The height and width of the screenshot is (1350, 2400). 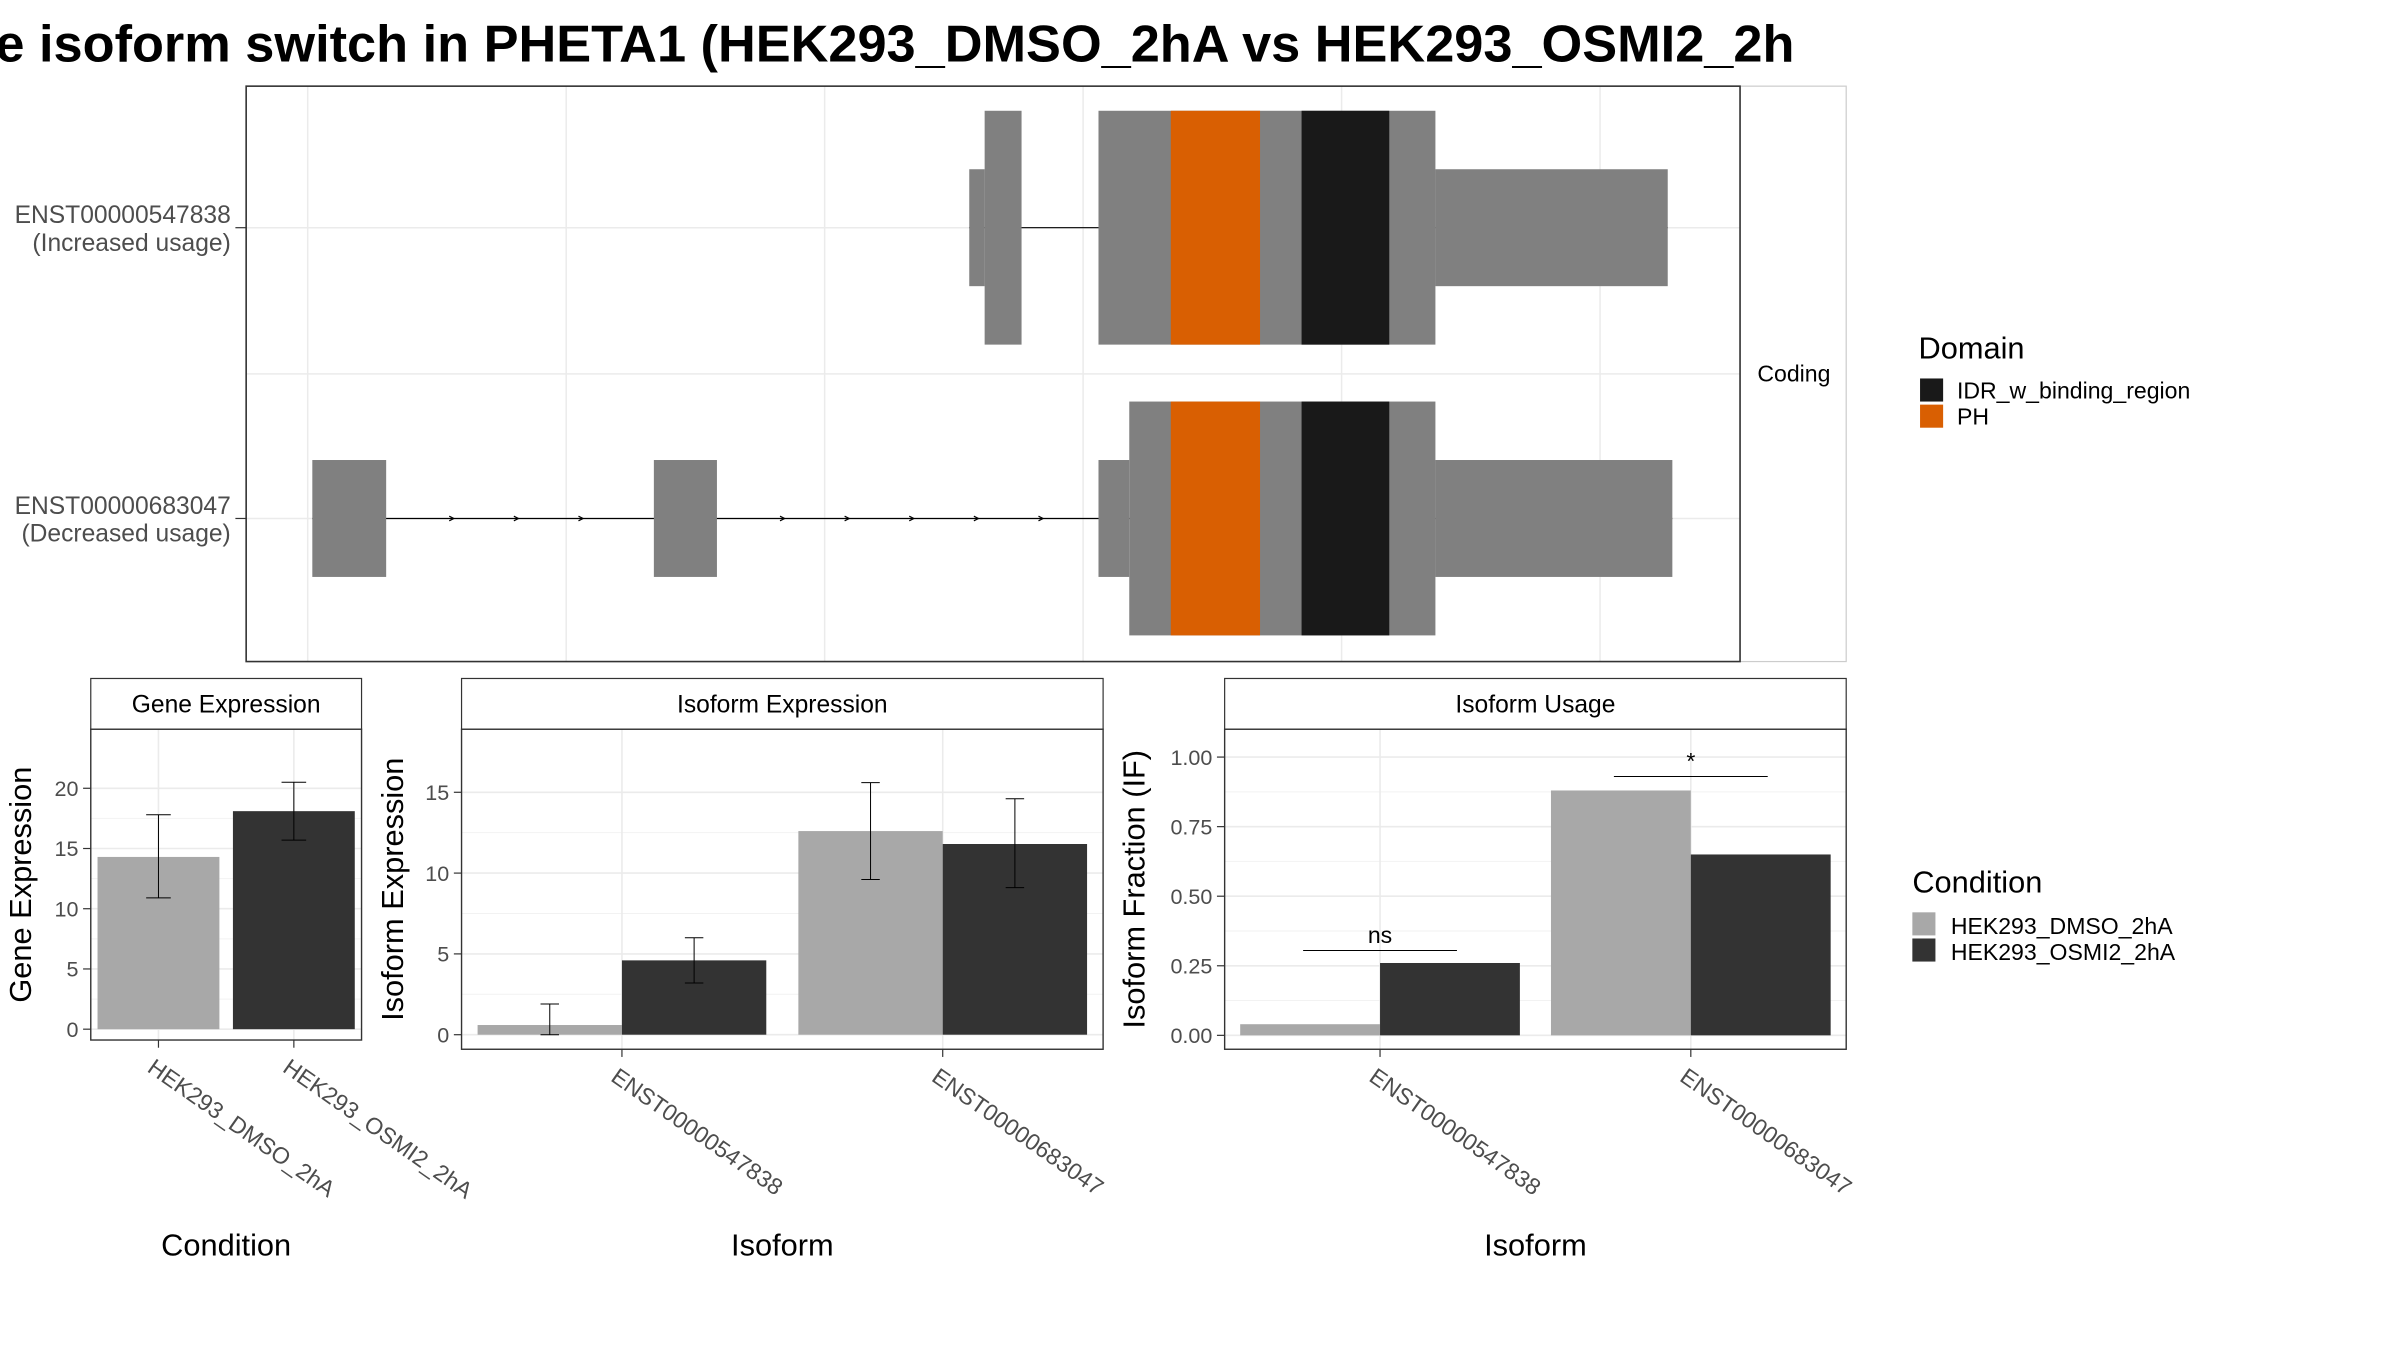 I want to click on panel-strip-title: Isoform Usage, so click(x=1535, y=704).